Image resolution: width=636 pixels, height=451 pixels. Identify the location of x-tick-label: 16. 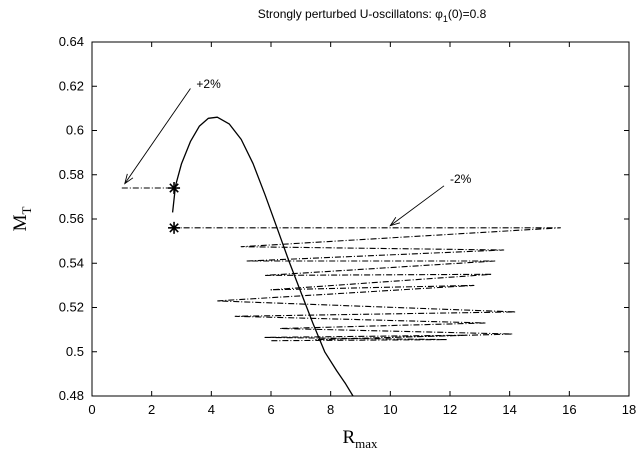
(569, 409).